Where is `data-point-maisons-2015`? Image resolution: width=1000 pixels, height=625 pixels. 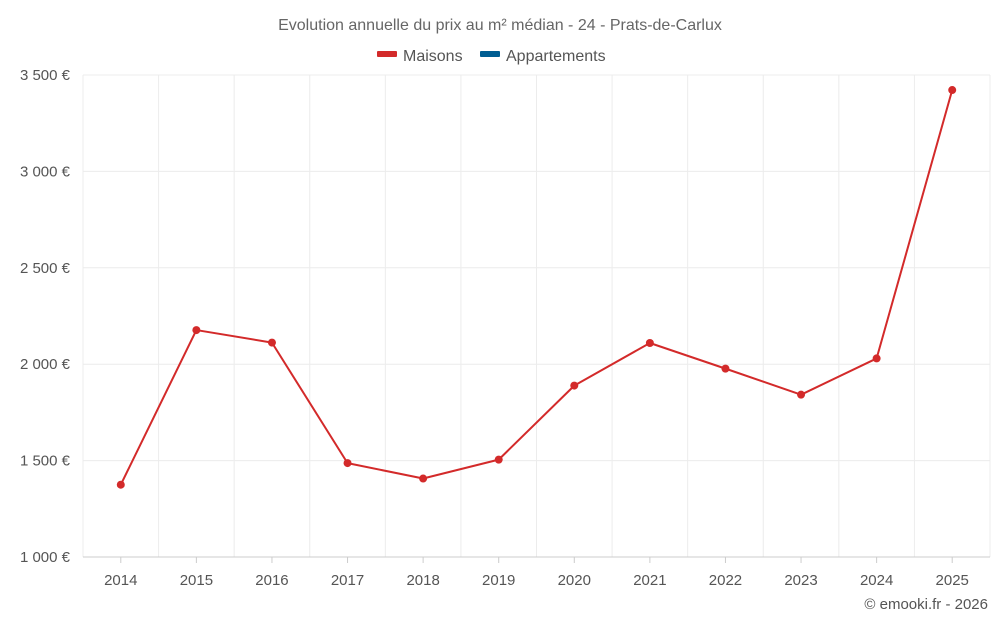
data-point-maisons-2015 is located at coordinates (196, 330).